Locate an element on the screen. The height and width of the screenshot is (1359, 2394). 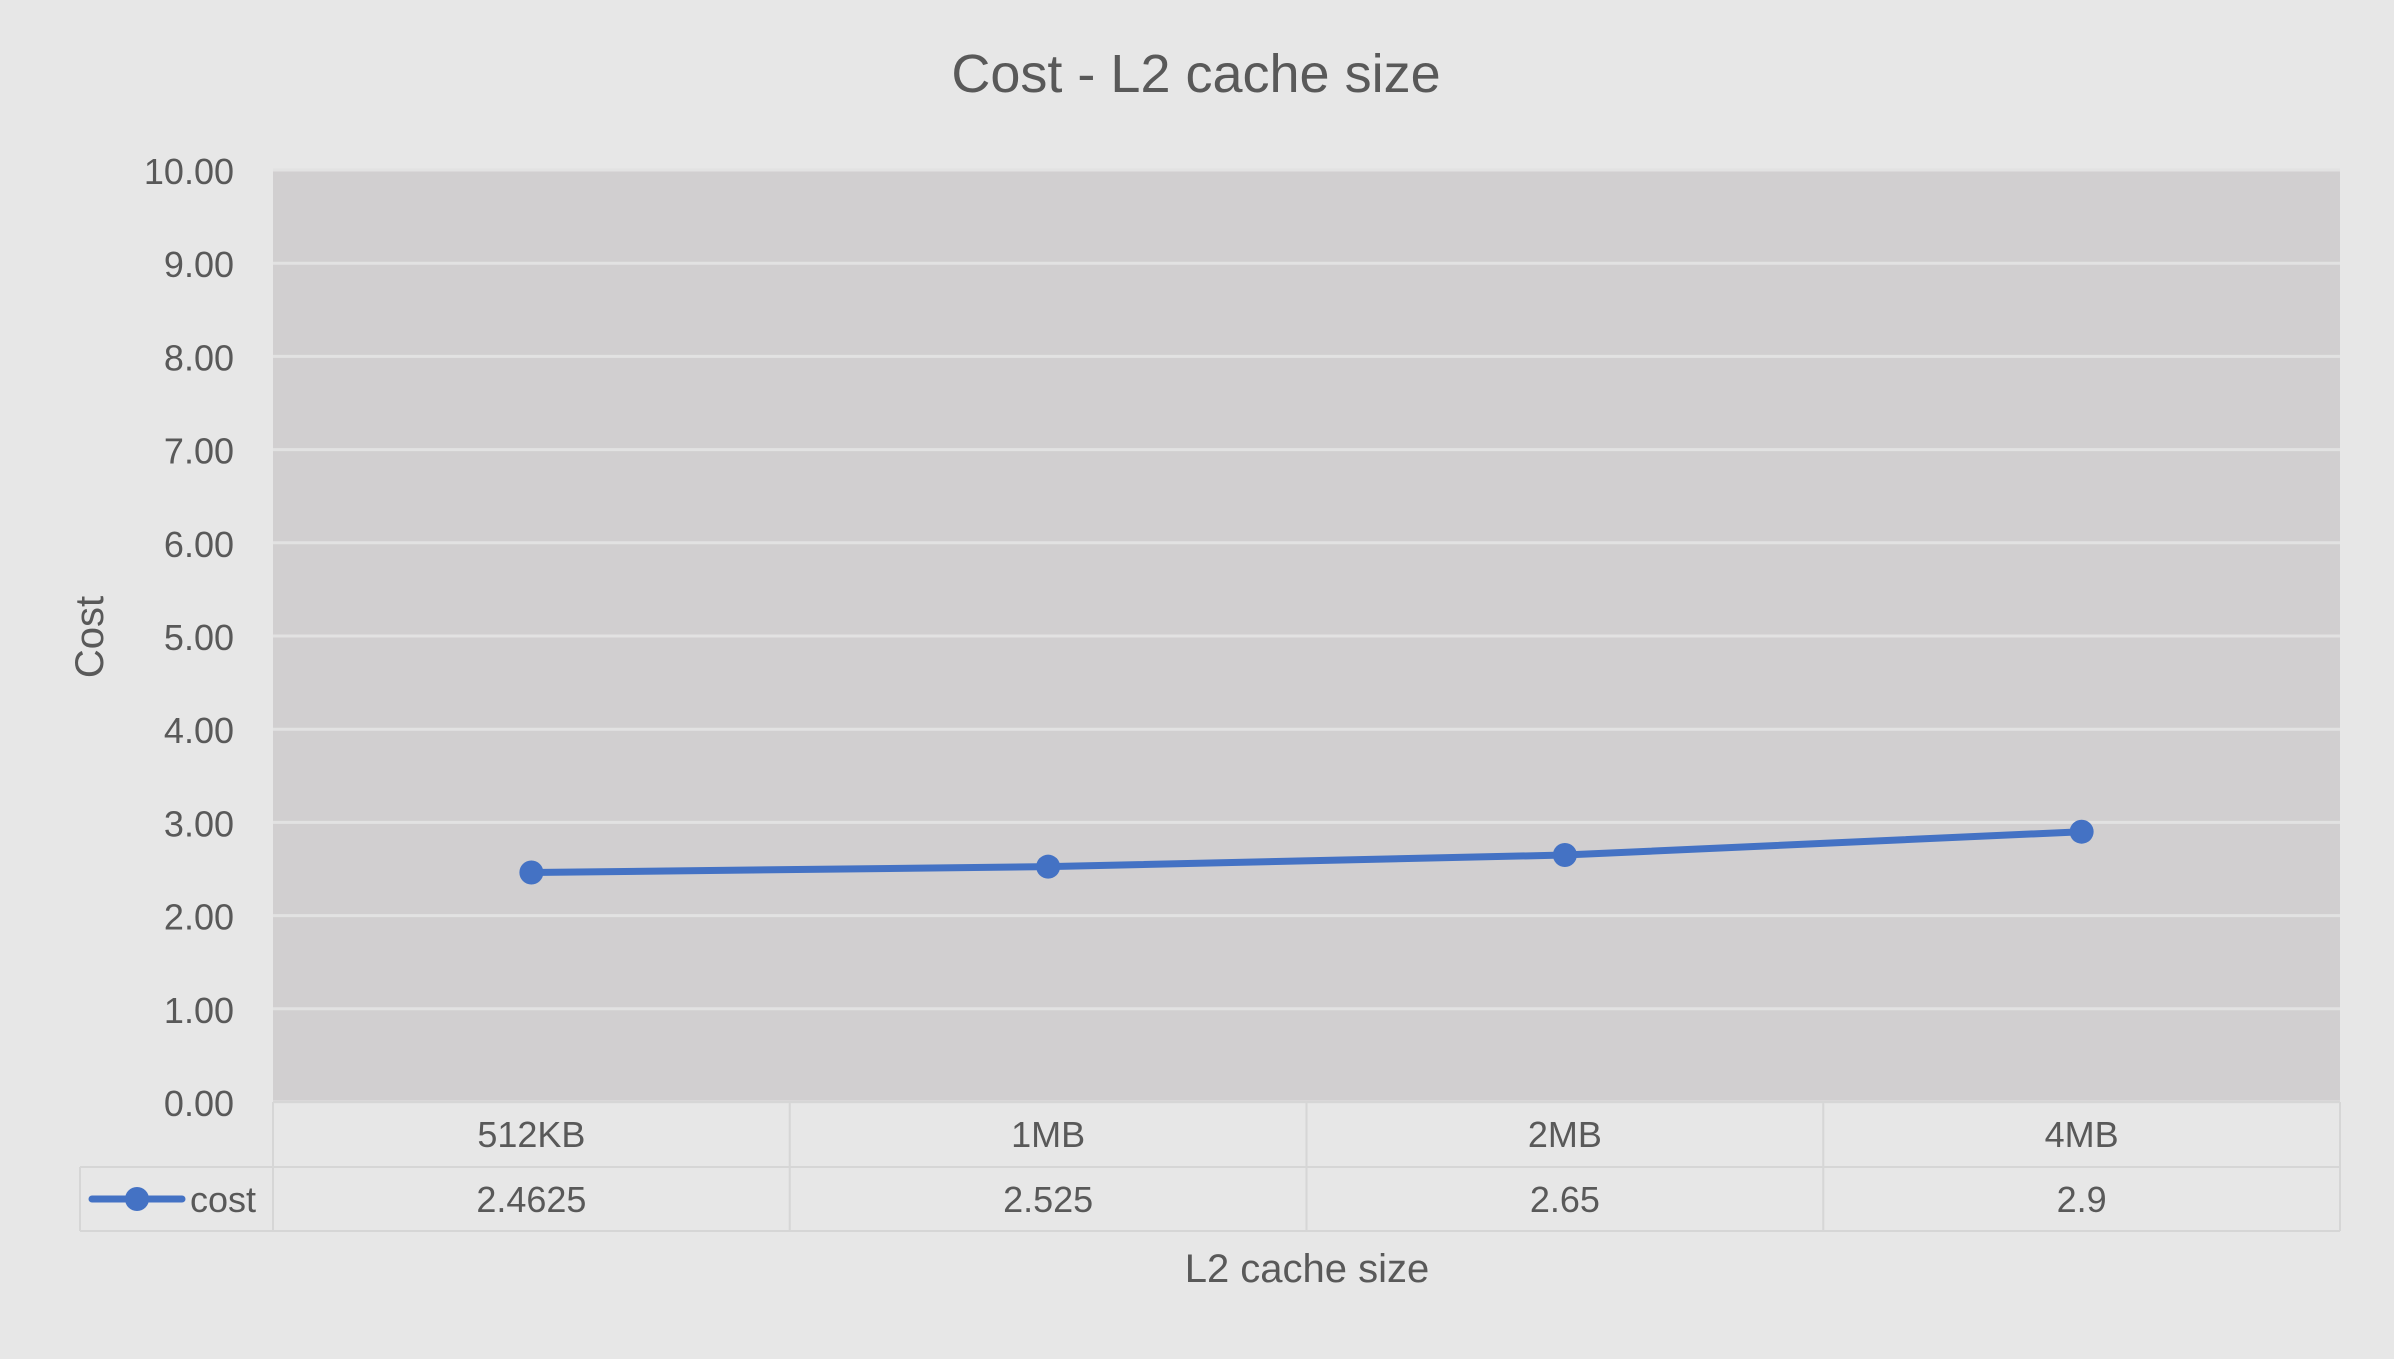
y-tick-label: 8.00 is located at coordinates (199, 357).